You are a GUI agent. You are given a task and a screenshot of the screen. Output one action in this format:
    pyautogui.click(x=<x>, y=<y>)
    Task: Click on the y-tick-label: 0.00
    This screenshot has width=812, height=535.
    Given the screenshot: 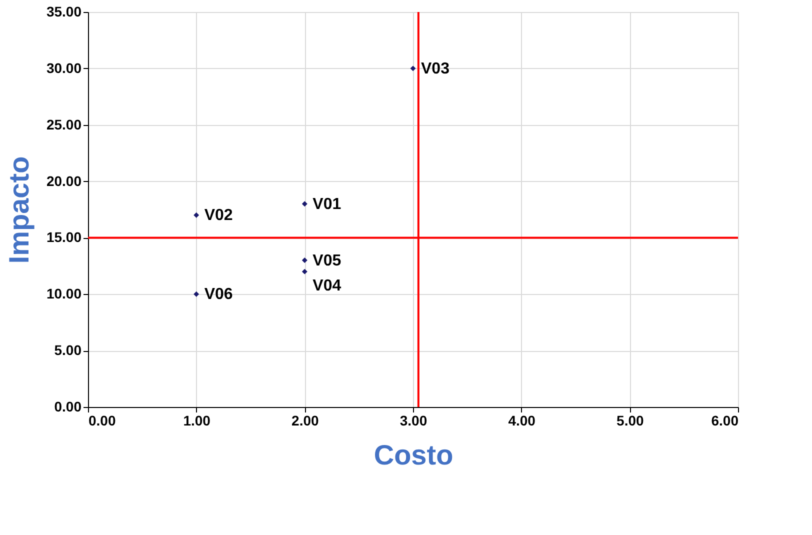 What is the action you would take?
    pyautogui.click(x=68, y=406)
    